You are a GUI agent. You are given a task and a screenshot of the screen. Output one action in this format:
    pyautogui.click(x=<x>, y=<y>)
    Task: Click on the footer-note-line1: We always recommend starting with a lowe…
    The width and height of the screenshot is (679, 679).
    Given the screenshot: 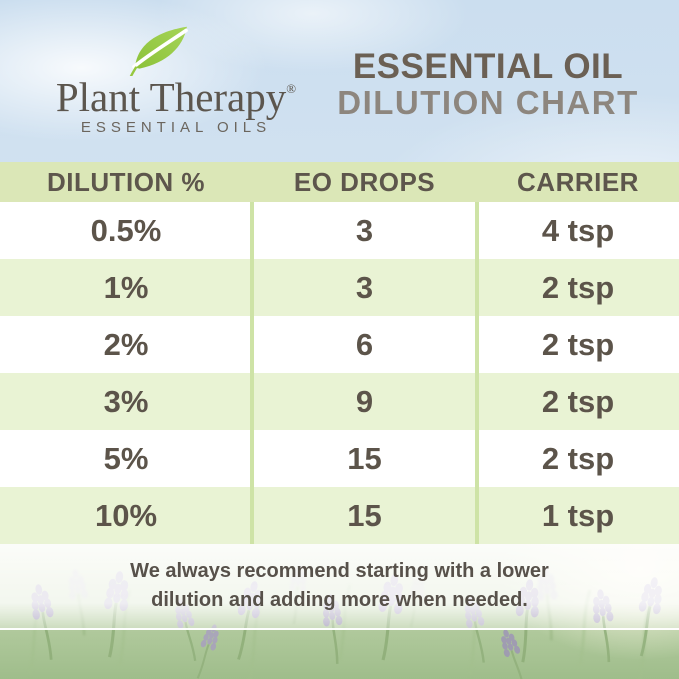 What is the action you would take?
    pyautogui.click(x=339, y=571)
    